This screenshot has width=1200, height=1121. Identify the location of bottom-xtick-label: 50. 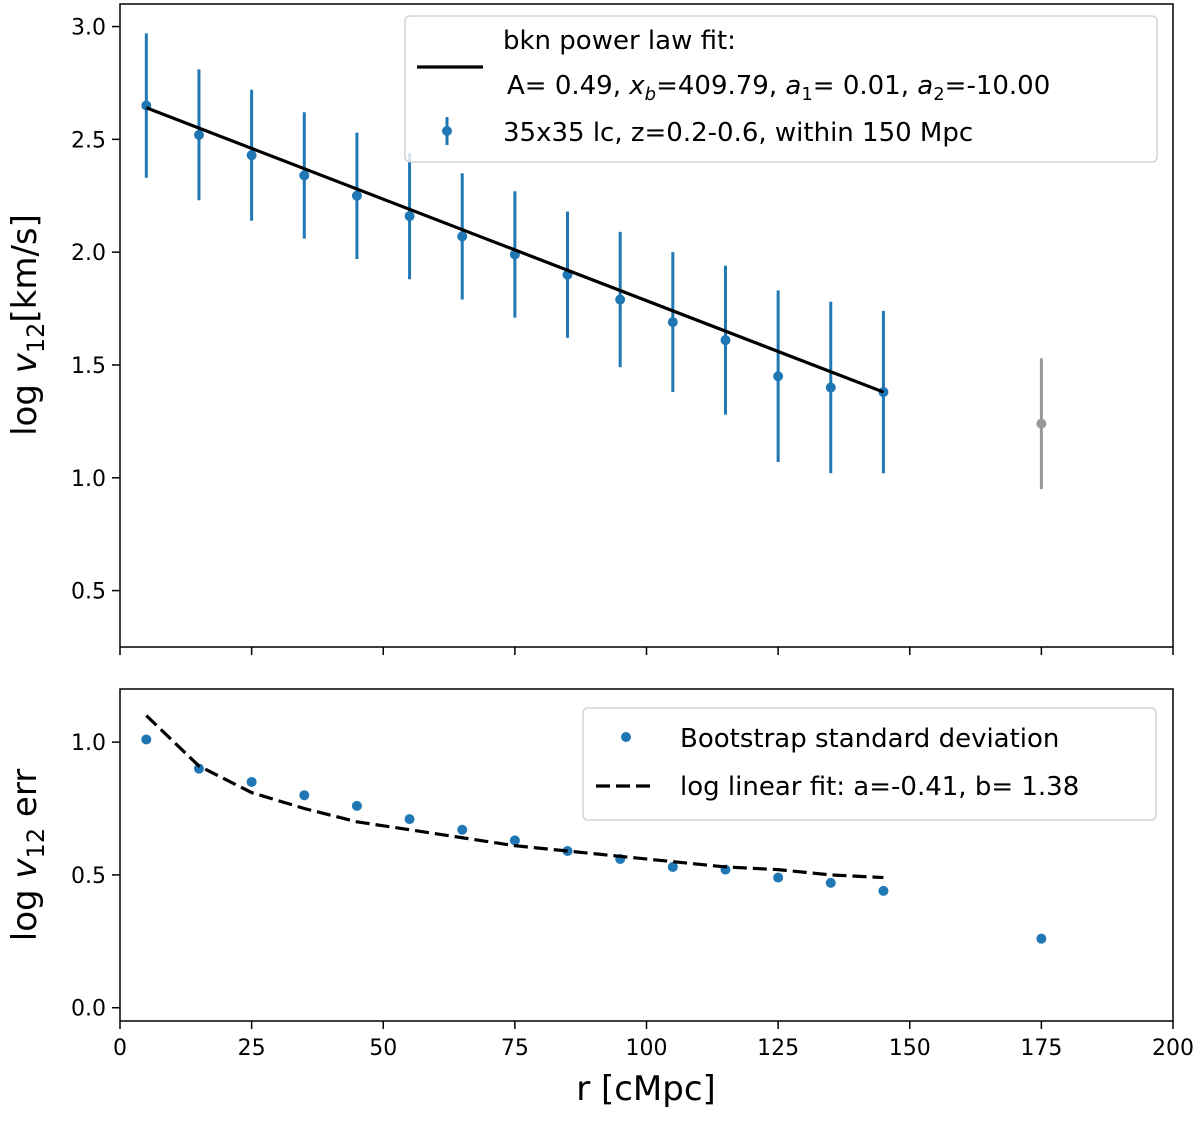
(383, 1048).